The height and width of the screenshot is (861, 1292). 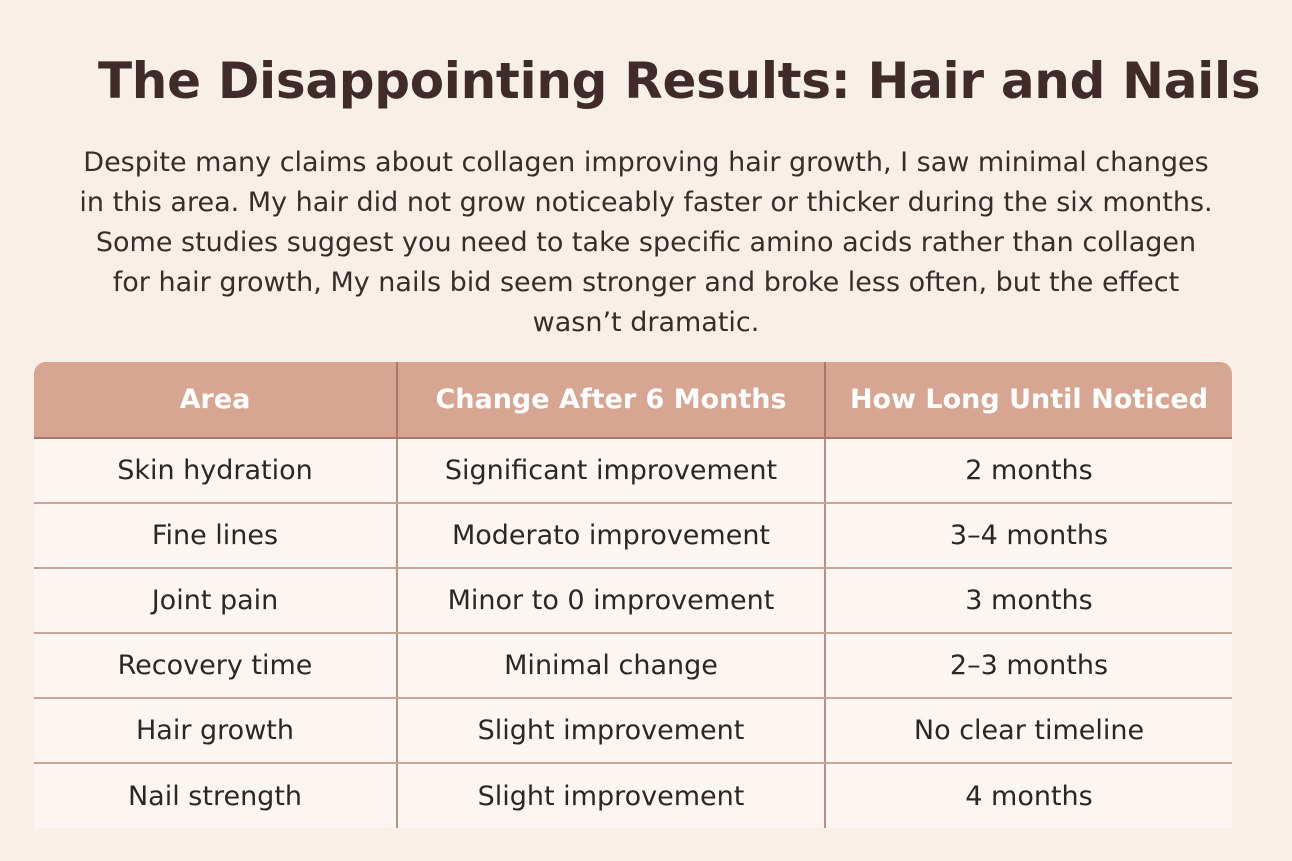 I want to click on cell-area: Nail strength, so click(x=216, y=795).